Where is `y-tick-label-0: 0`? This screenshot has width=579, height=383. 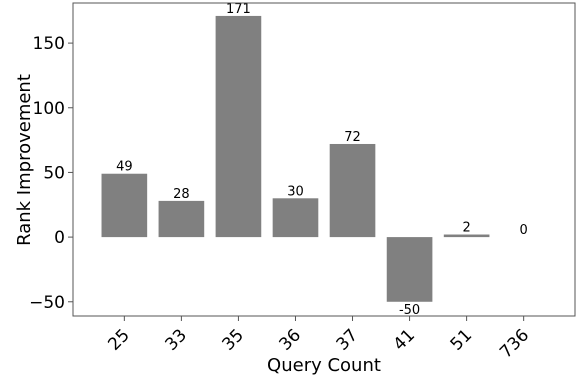 y-tick-label-0: 0 is located at coordinates (59, 238).